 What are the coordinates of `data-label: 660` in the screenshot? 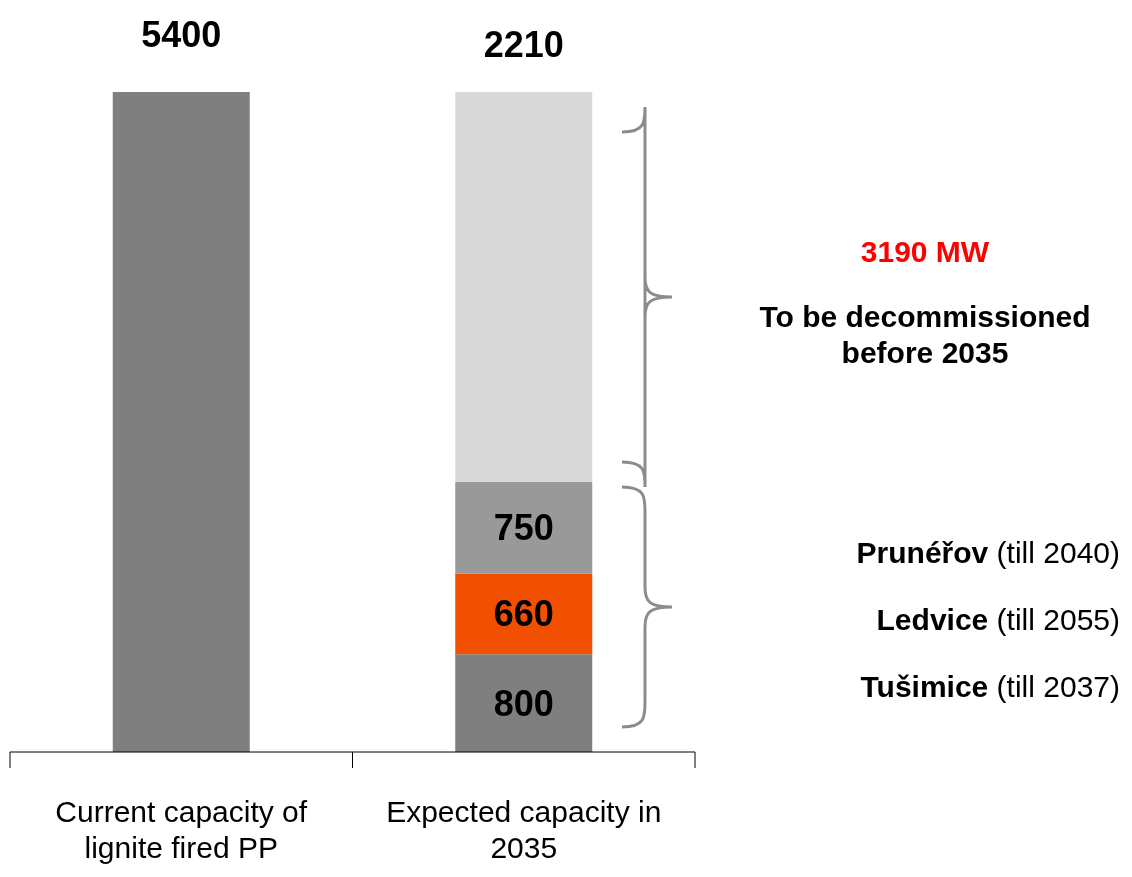 It's located at (523, 614).